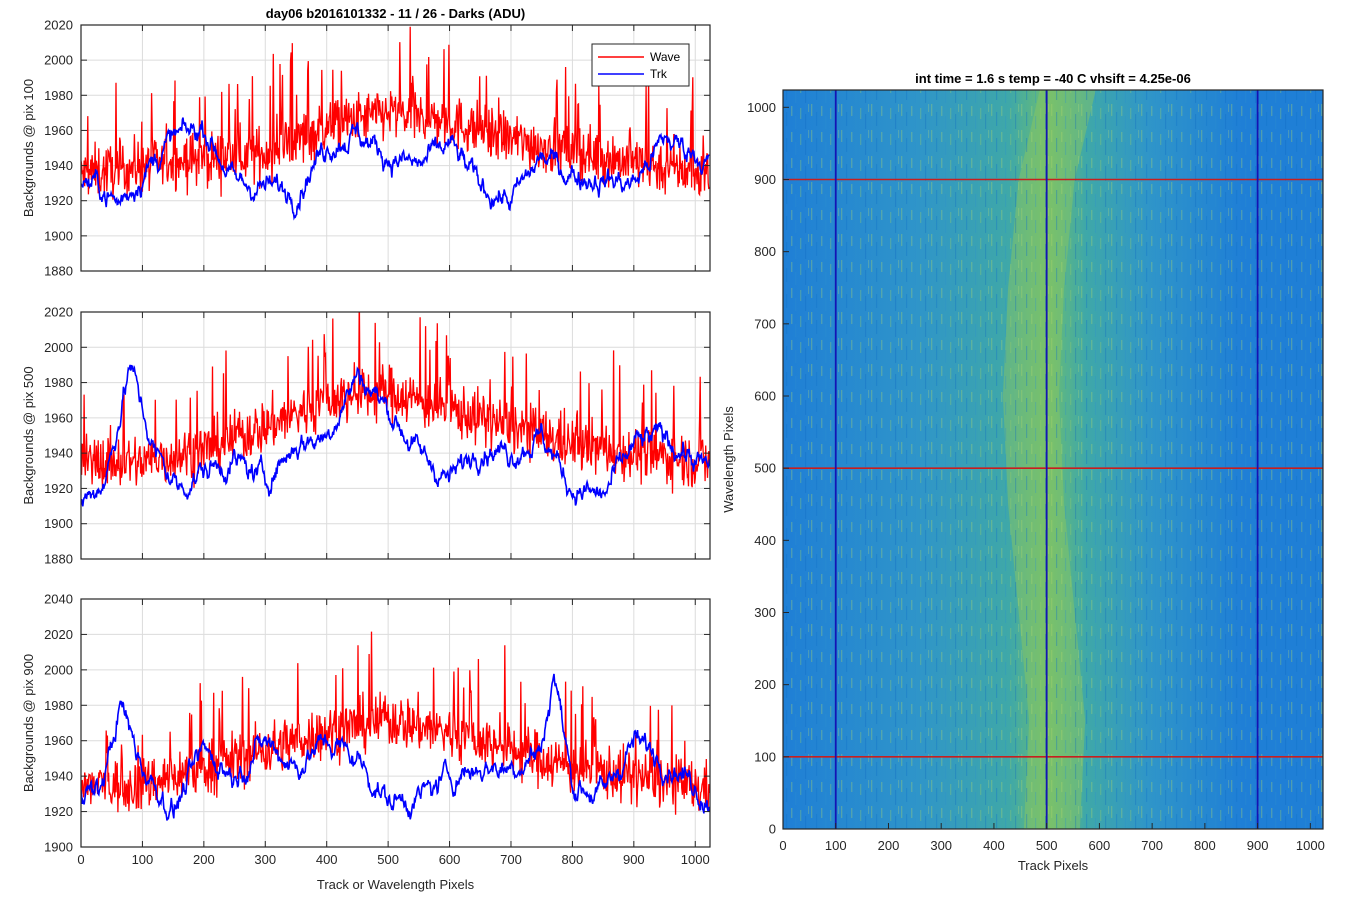 The image size is (1350, 900). What do you see at coordinates (58, 599) in the screenshot?
I see `y-tick-label: 2040` at bounding box center [58, 599].